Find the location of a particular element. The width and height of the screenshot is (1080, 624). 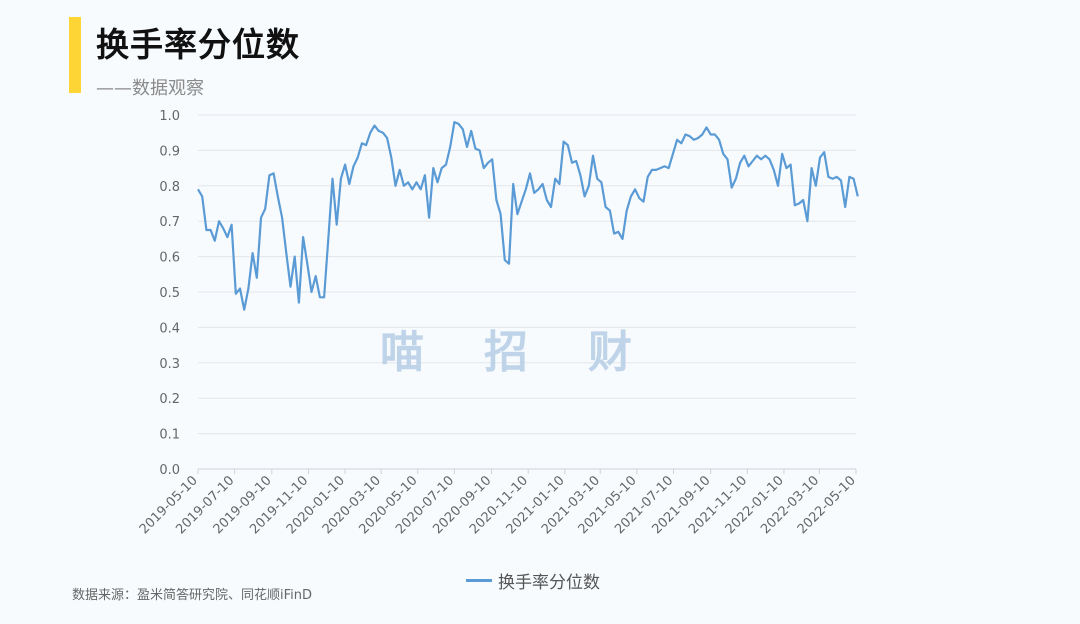

legend-swatch is located at coordinates (479, 580).